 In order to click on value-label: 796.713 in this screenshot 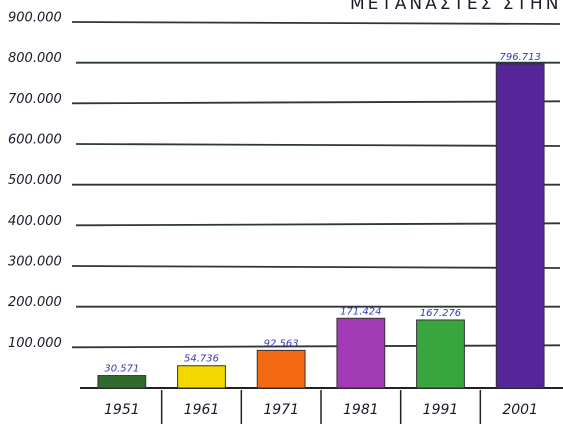, I will do `click(519, 57)`.